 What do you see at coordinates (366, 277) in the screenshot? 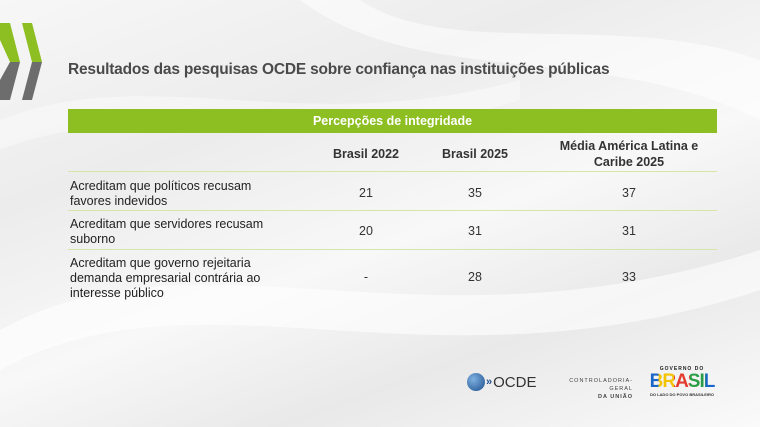
I see `cell: -` at bounding box center [366, 277].